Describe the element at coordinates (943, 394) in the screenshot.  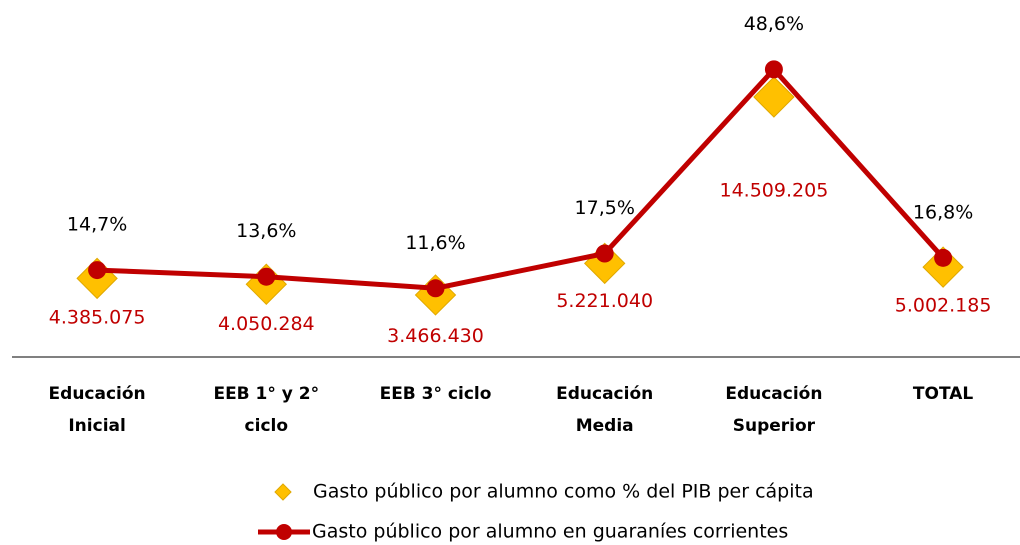
I see `x-tick-label: TOTAL` at that location.